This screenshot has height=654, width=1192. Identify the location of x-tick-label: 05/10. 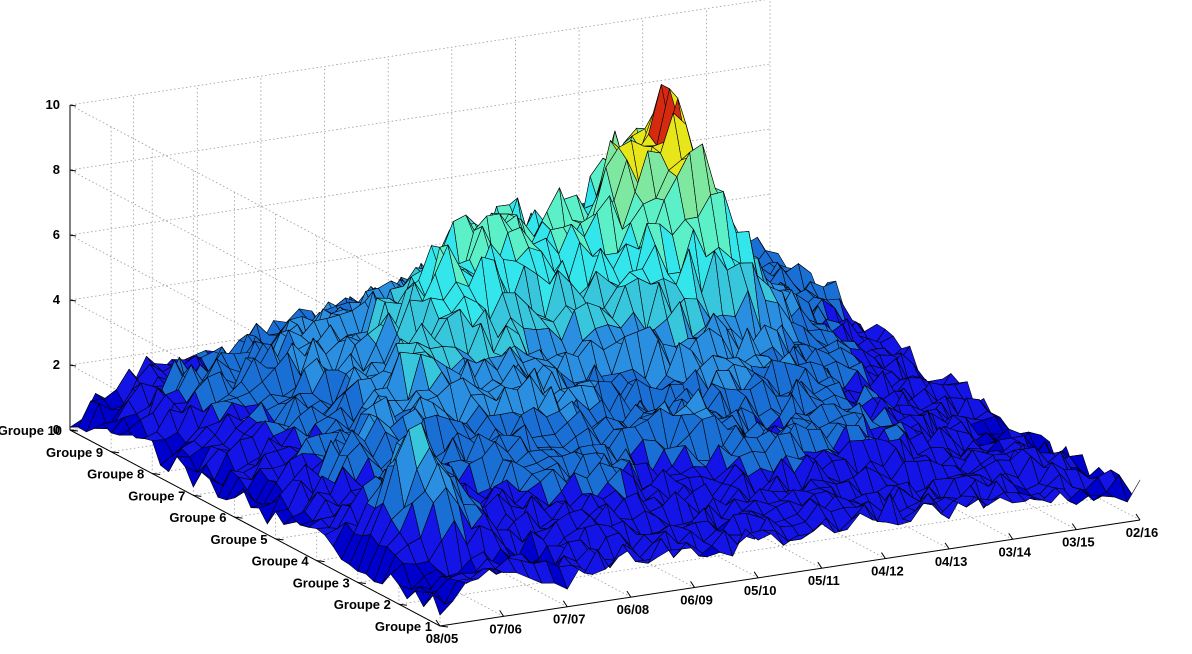
(760, 590).